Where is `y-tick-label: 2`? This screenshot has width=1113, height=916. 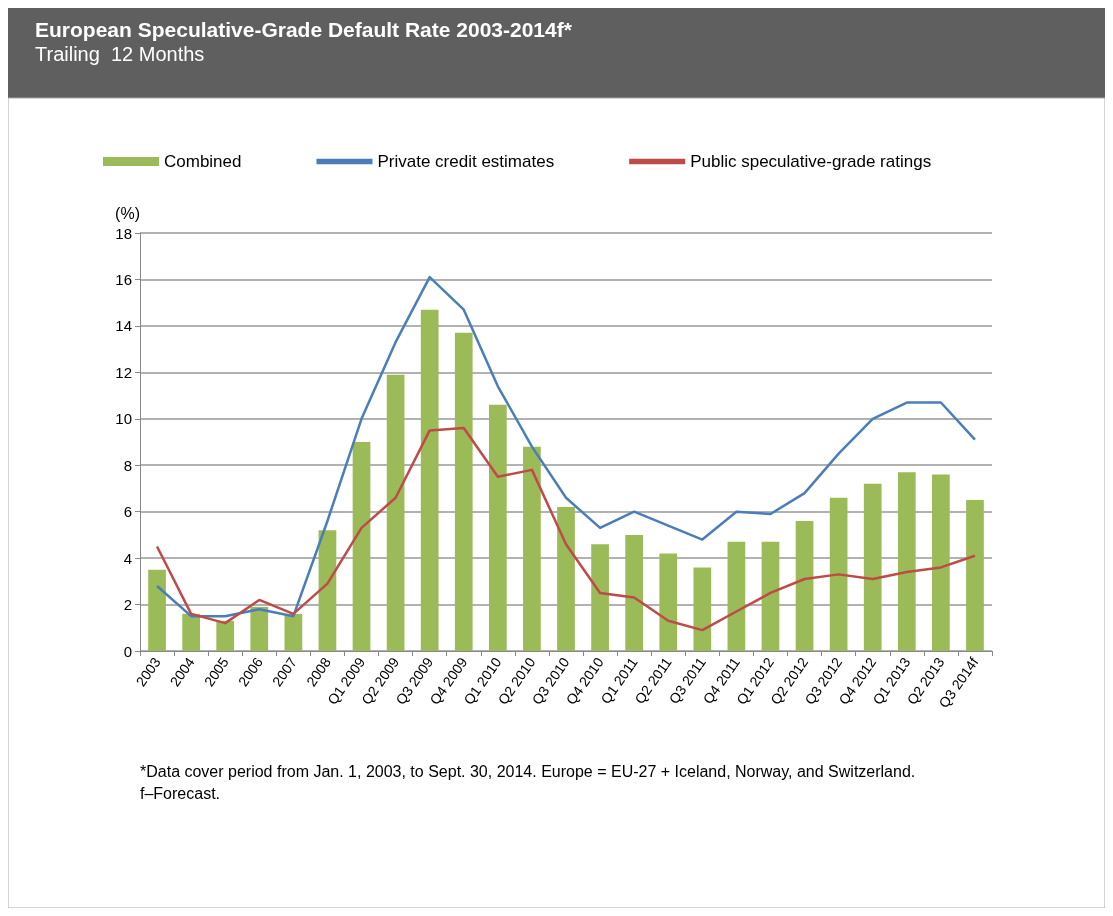
y-tick-label: 2 is located at coordinates (127, 605).